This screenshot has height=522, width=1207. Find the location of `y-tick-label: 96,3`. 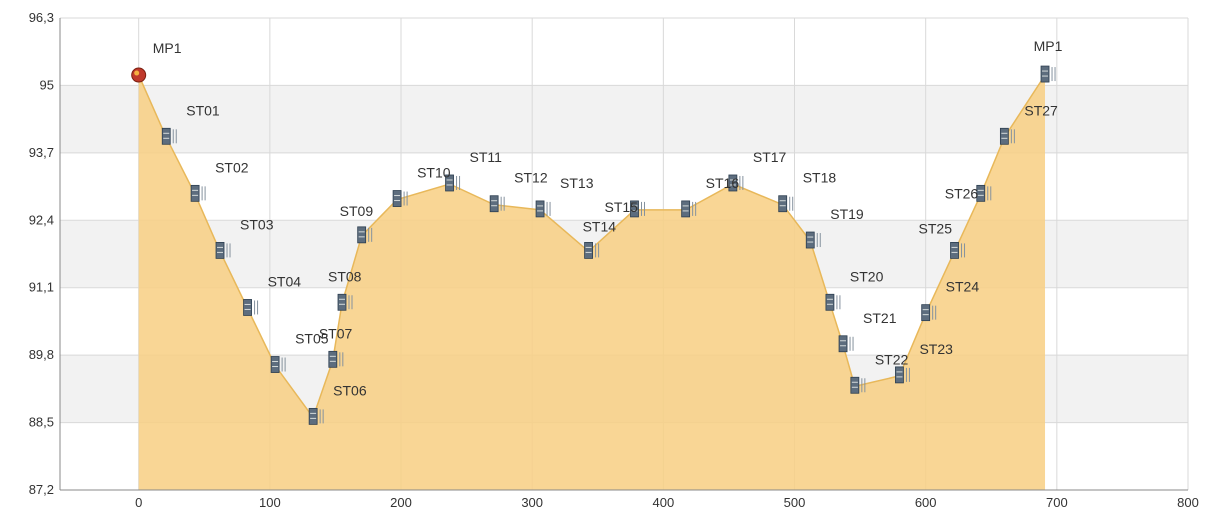

y-tick-label: 96,3 is located at coordinates (41, 17).